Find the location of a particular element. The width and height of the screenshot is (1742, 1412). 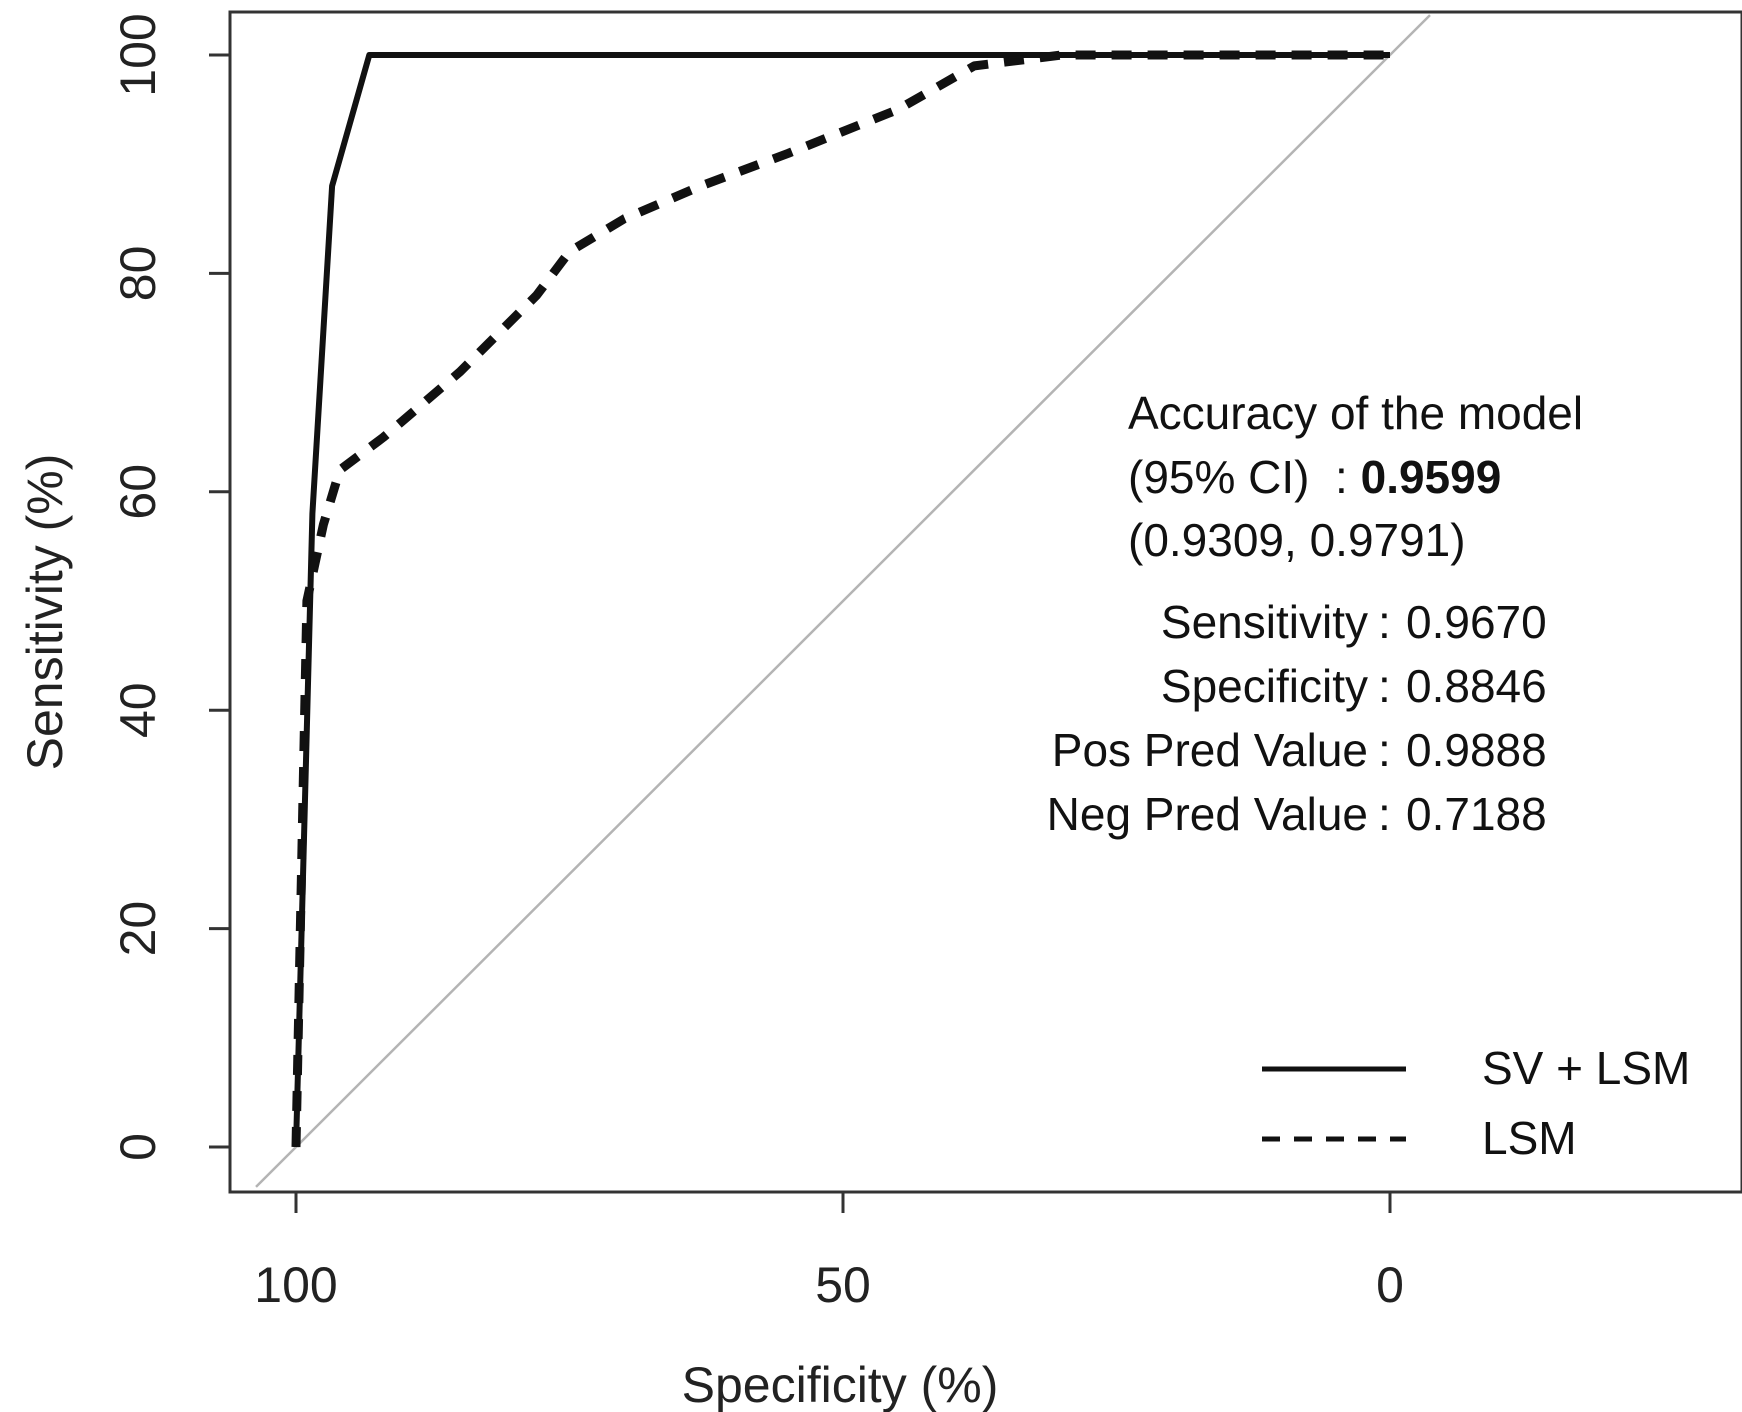

metric-label: Specificity is located at coordinates (1264, 686).